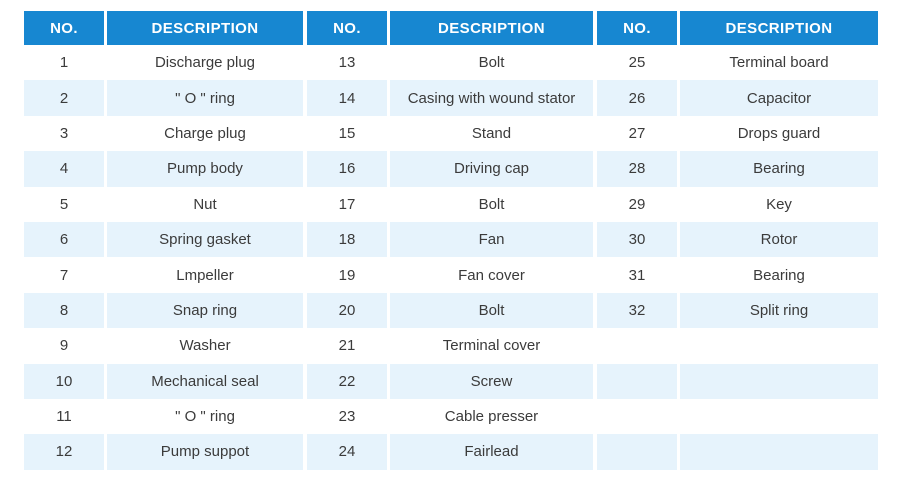 The width and height of the screenshot is (900, 502). I want to click on description-cell: Snap ring, so click(205, 310).